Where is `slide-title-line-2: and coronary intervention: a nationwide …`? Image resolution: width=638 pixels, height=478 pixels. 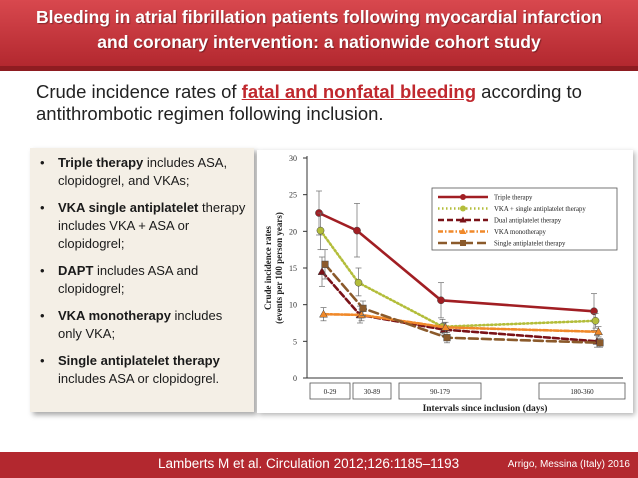 slide-title-line-2: and coronary intervention: a nationwide … is located at coordinates (319, 42).